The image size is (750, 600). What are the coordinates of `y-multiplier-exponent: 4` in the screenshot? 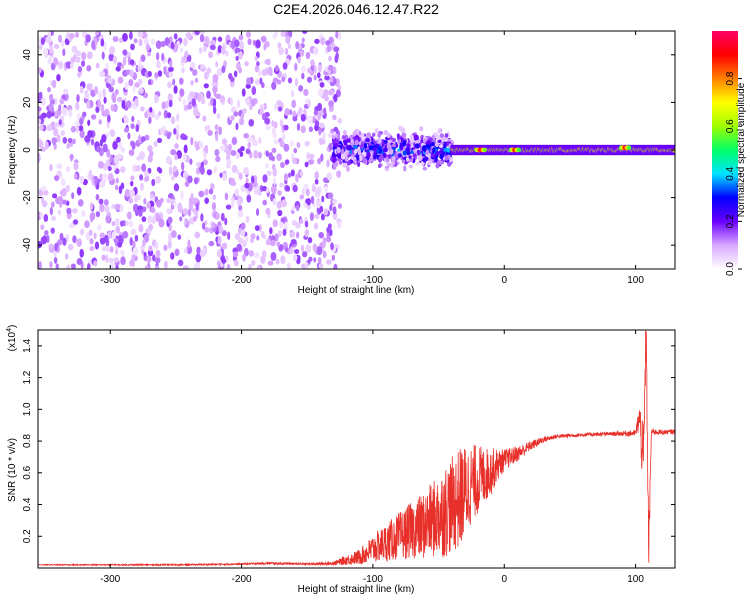 It's located at (9, 330).